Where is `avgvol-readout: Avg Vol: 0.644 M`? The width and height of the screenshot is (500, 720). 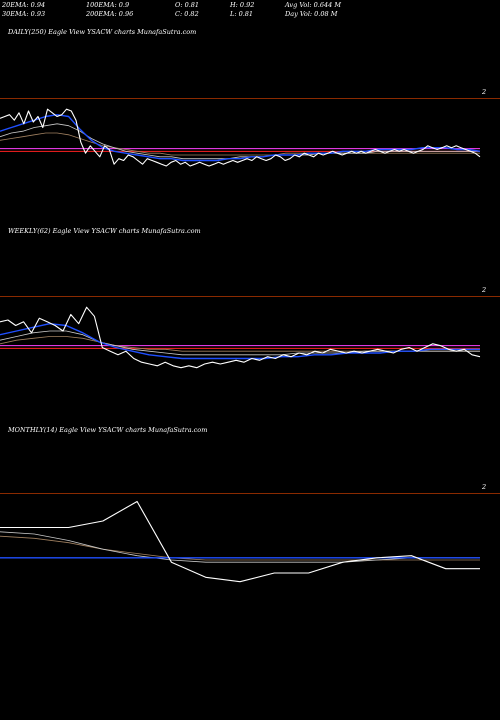
avgvol-readout: Avg Vol: 0.644 M is located at coordinates (313, 5).